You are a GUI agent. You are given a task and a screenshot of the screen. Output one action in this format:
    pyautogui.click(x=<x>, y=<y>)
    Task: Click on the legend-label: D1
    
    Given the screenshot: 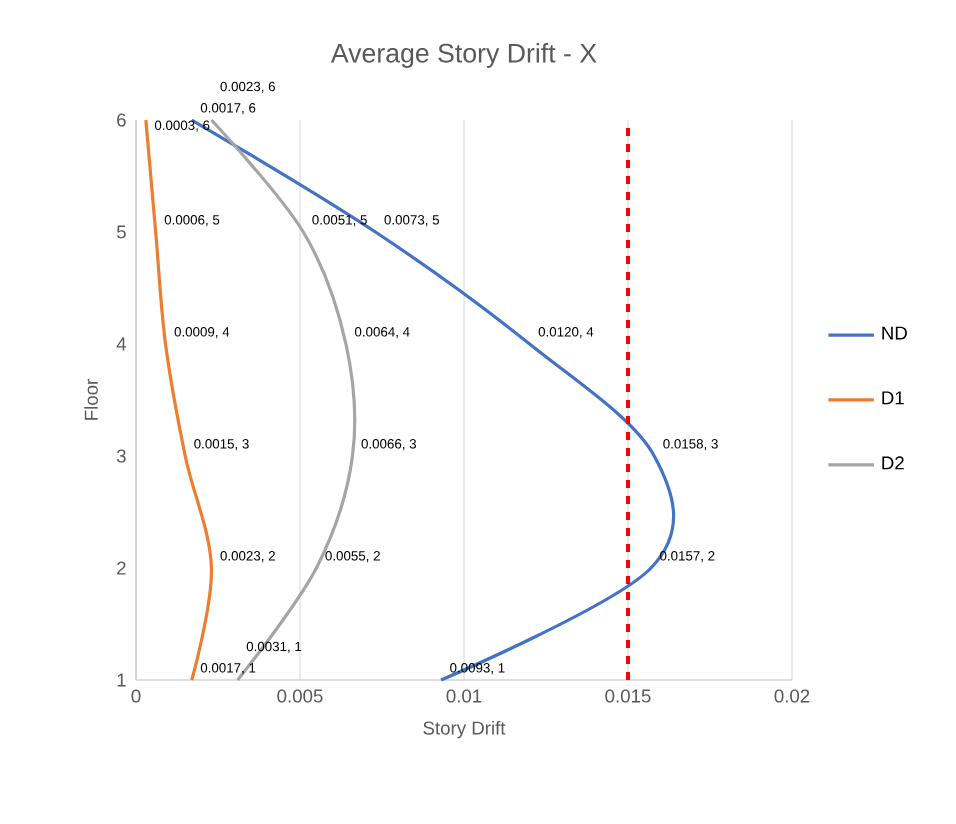 What is the action you would take?
    pyautogui.click(x=893, y=398)
    